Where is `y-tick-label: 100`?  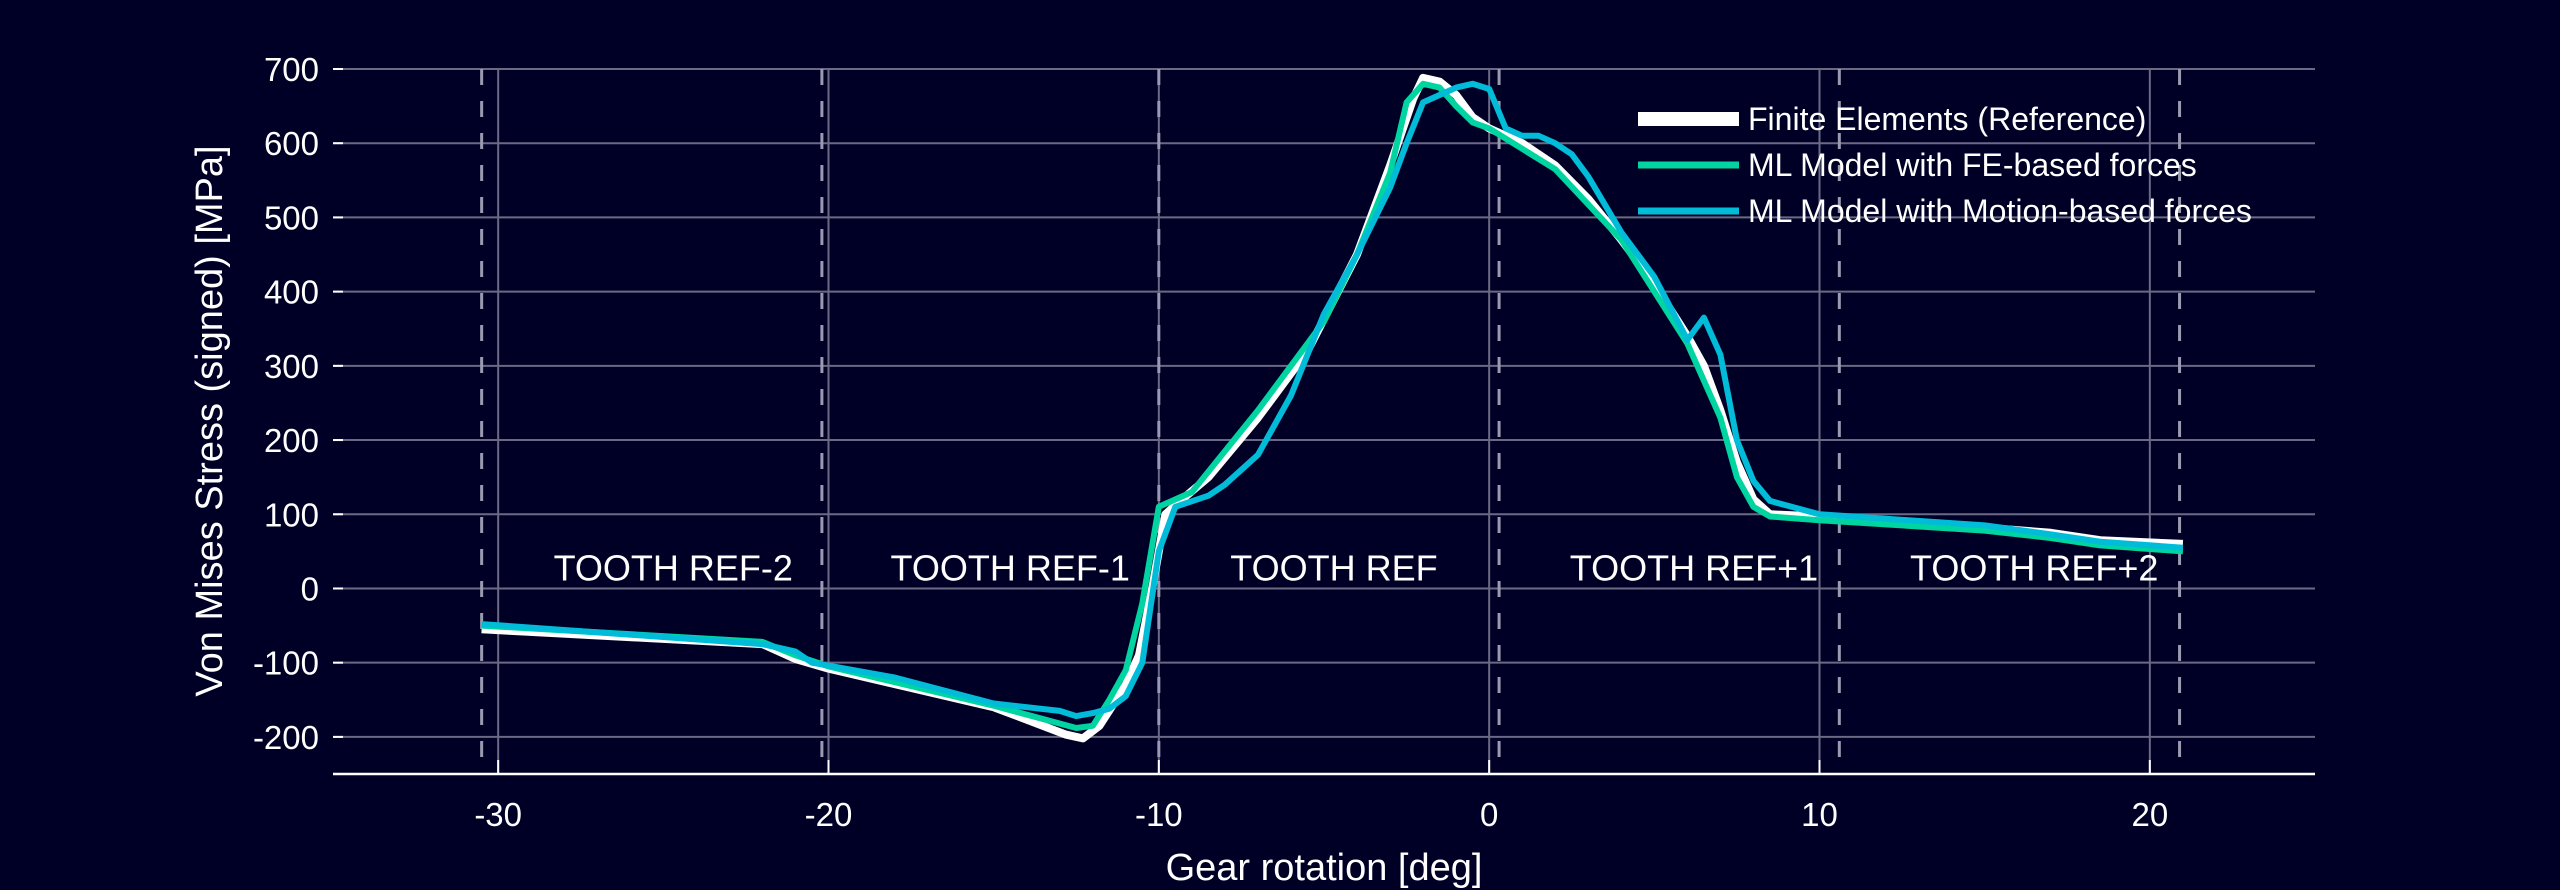
y-tick-label: 100 is located at coordinates (291, 514).